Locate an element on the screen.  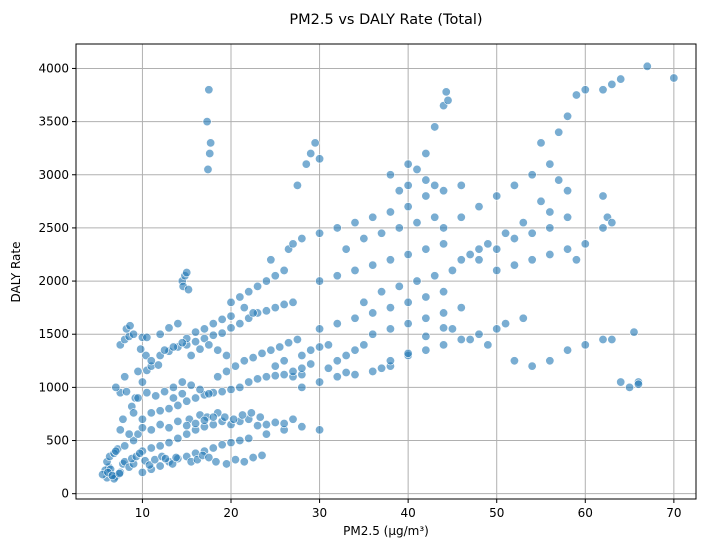
y-tick-label: 3500 is located at coordinates (53, 122).